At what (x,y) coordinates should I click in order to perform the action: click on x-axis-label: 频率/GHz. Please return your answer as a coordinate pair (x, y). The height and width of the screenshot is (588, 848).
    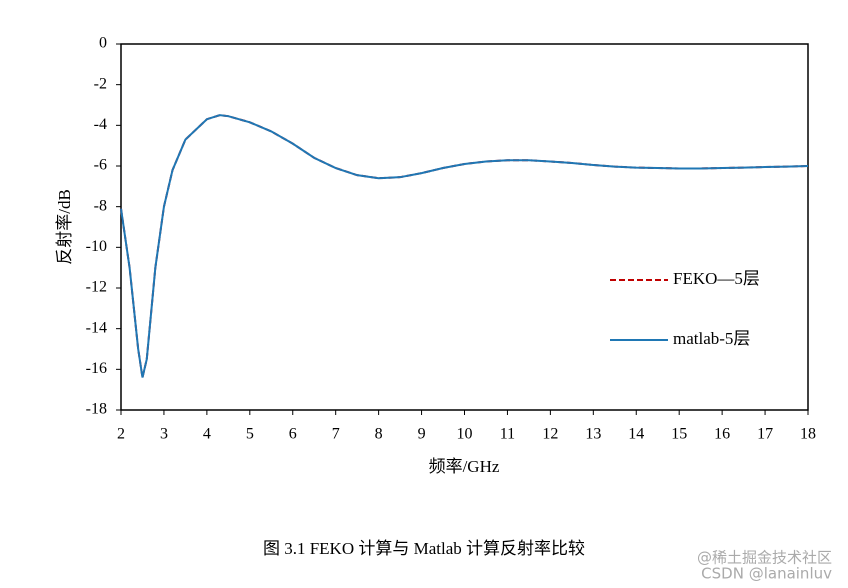
    Looking at the image, I should click on (464, 466).